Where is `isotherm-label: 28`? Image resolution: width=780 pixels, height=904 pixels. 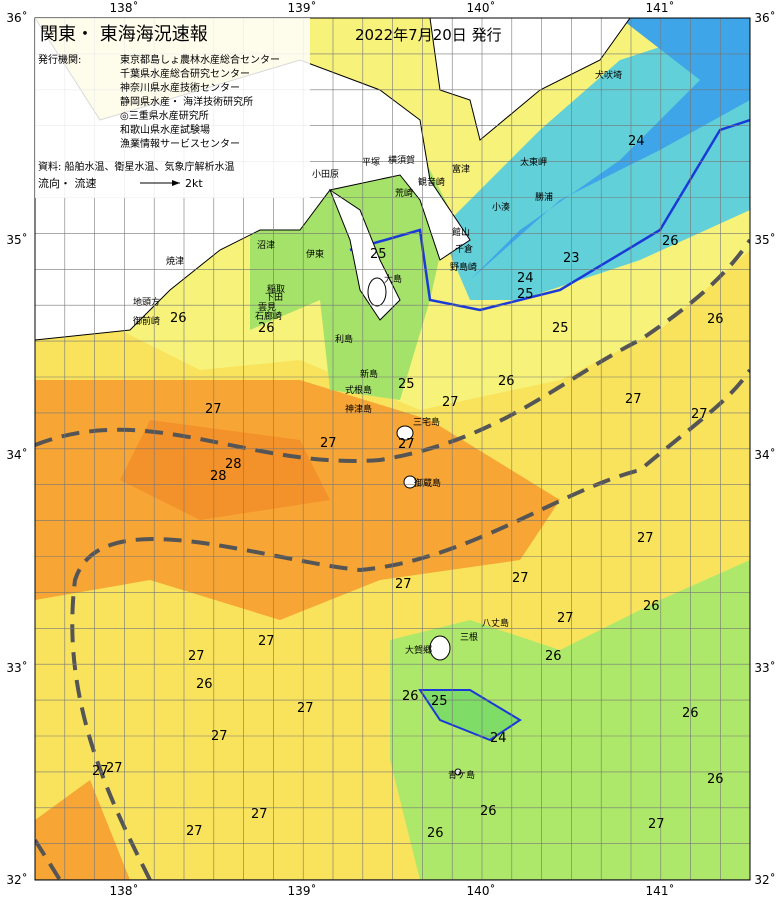
isotherm-label: 28 is located at coordinates (218, 476).